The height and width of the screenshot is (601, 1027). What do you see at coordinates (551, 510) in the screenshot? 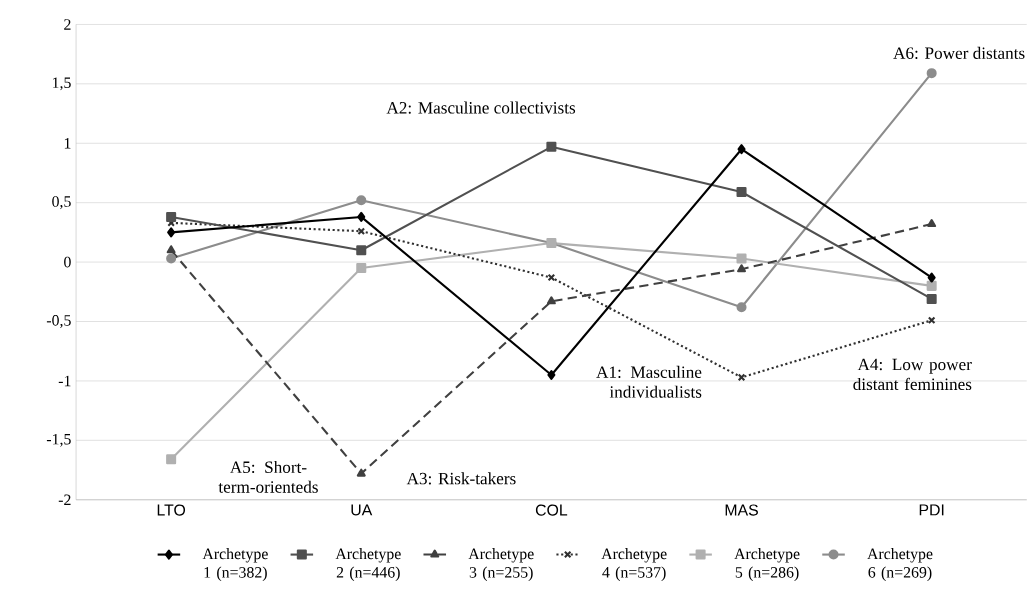
I see `x-tick-label: COL` at bounding box center [551, 510].